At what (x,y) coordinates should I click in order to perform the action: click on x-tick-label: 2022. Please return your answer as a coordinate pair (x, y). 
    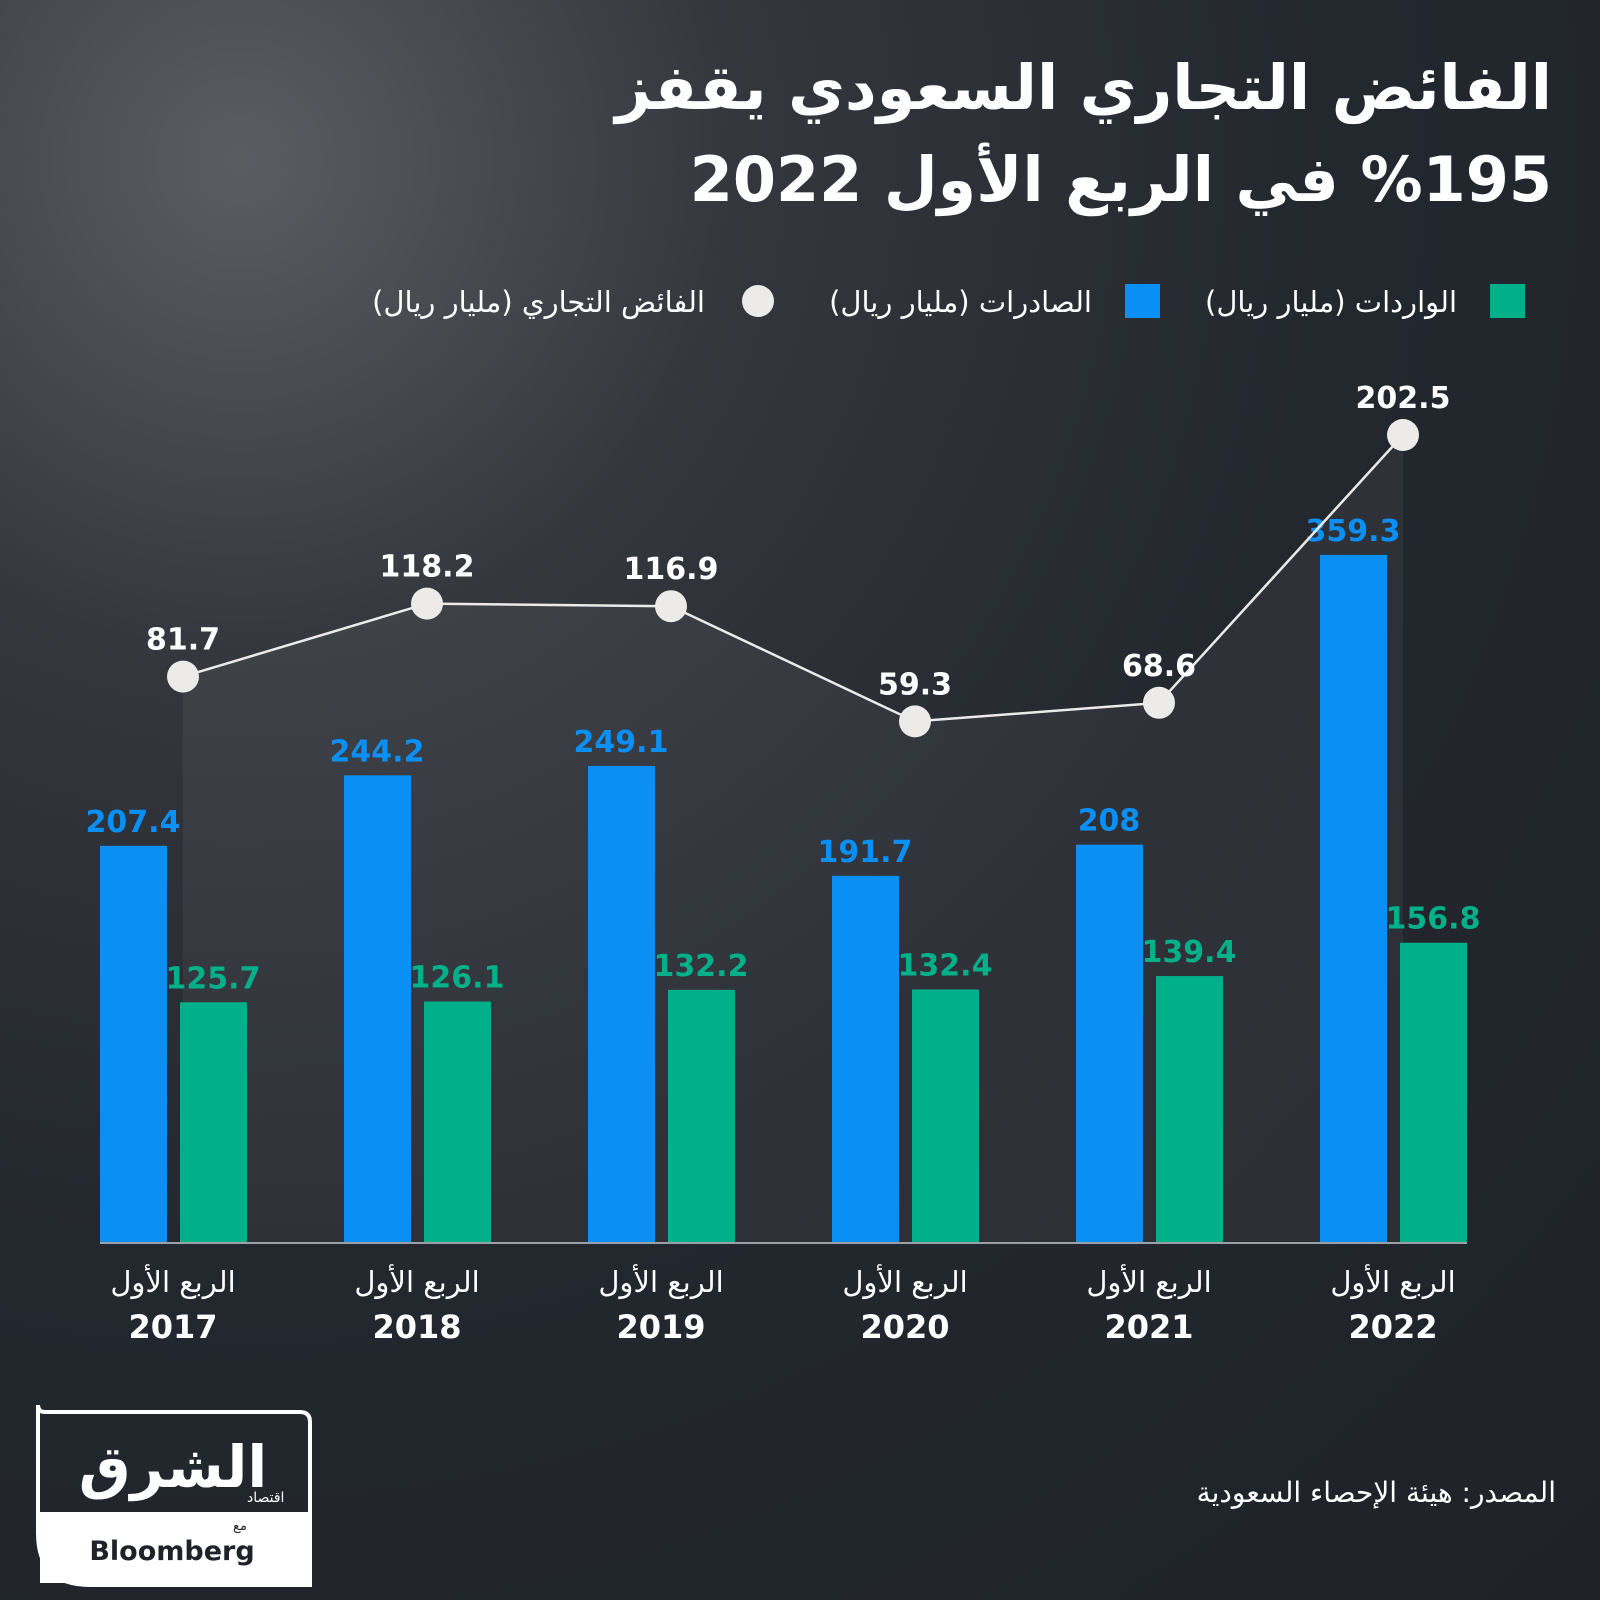
    Looking at the image, I should click on (1392, 1327).